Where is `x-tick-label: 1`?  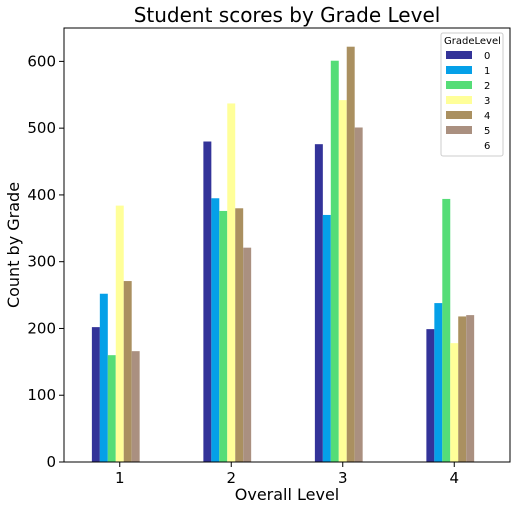
x-tick-label: 1 is located at coordinates (120, 478).